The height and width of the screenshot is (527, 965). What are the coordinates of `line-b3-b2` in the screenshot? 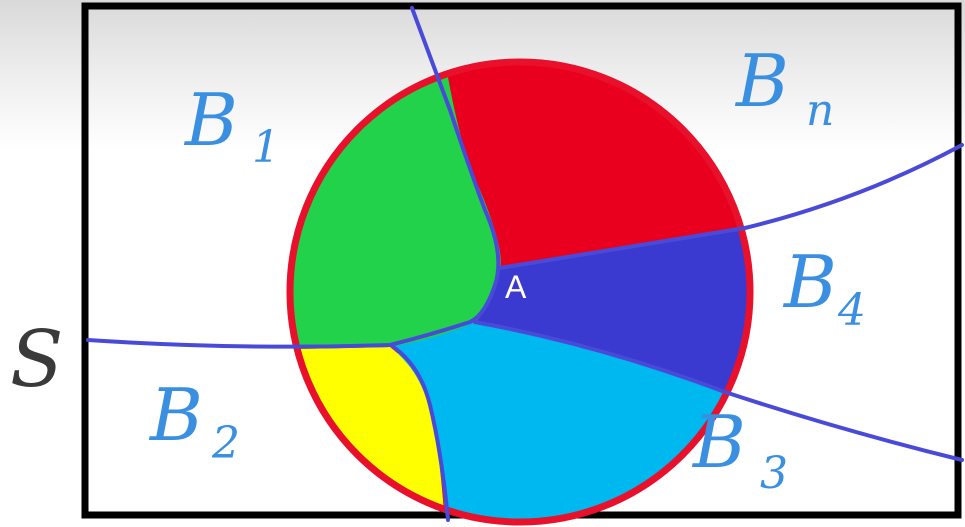 It's located at (420, 433).